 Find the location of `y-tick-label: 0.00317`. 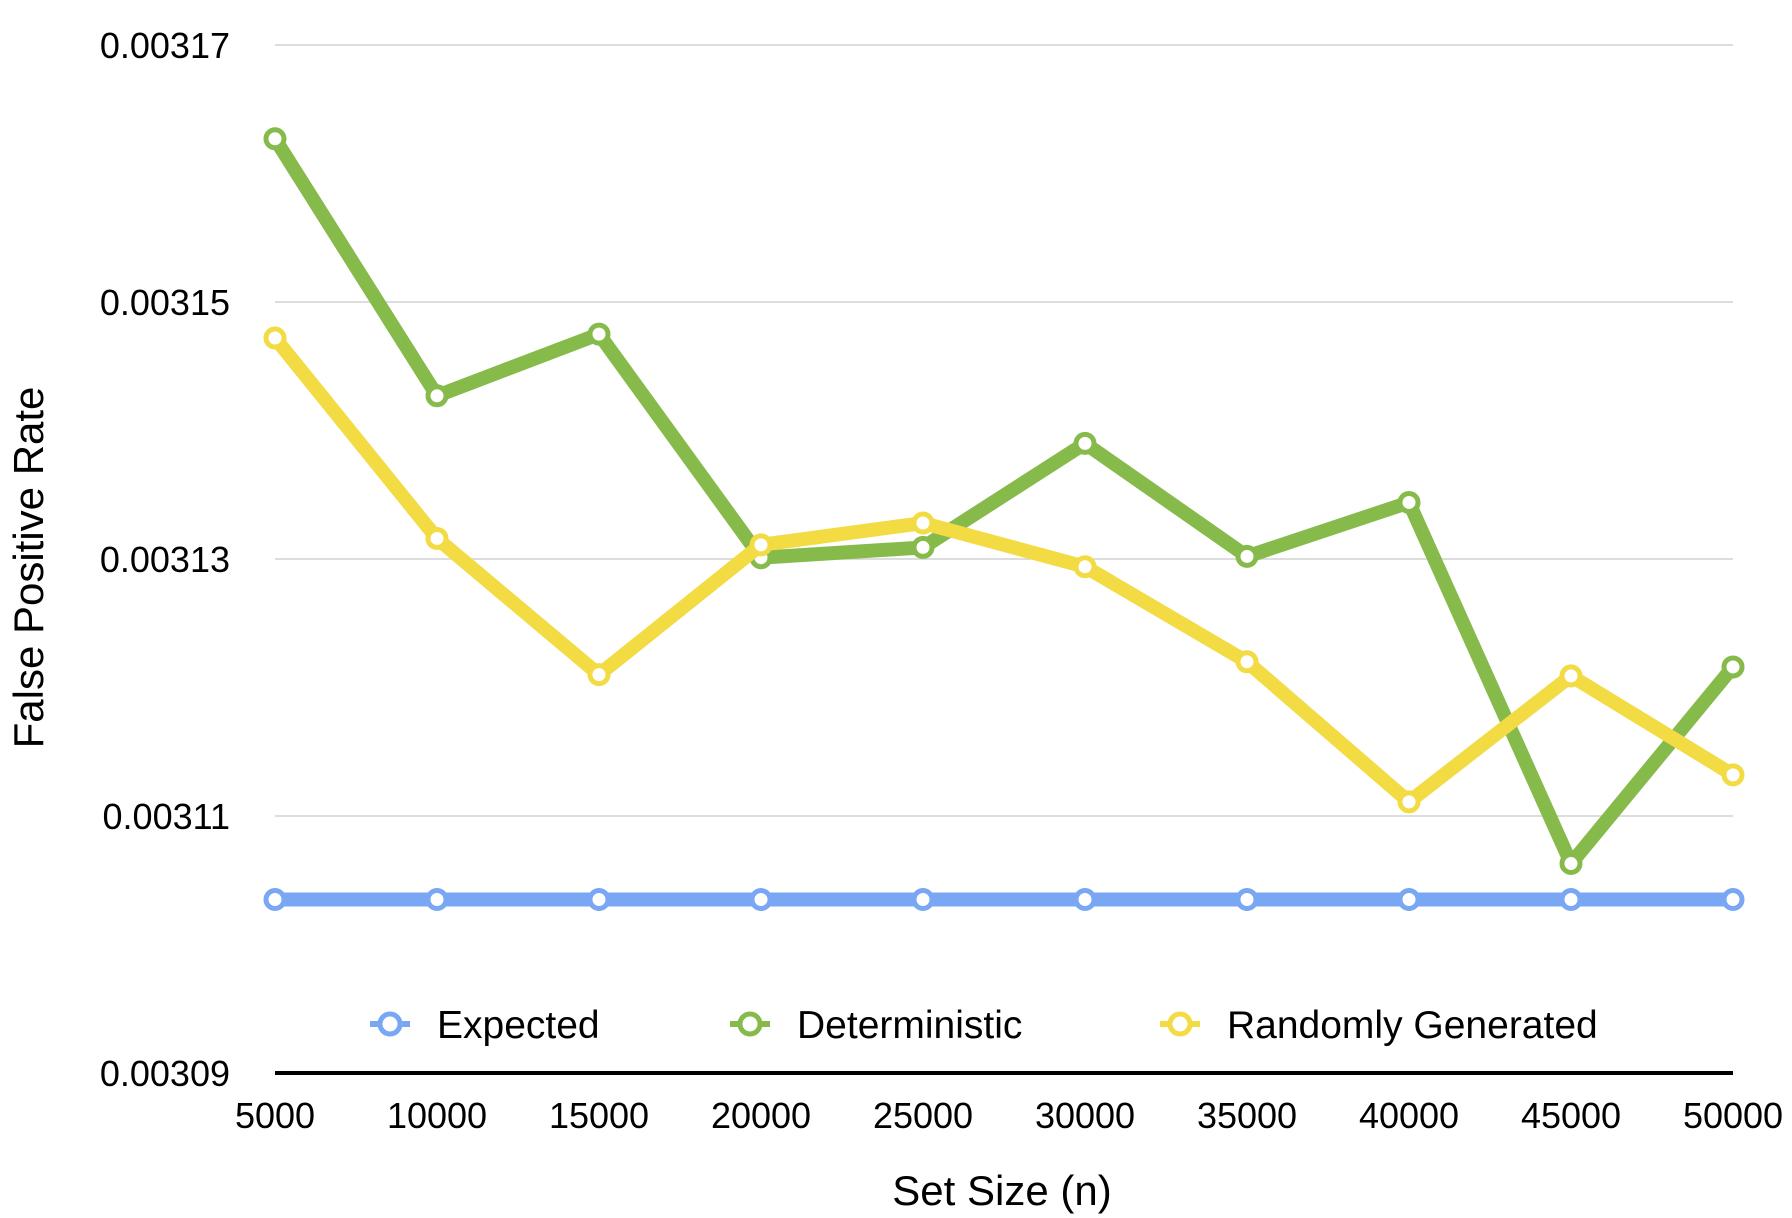

y-tick-label: 0.00317 is located at coordinates (165, 45).